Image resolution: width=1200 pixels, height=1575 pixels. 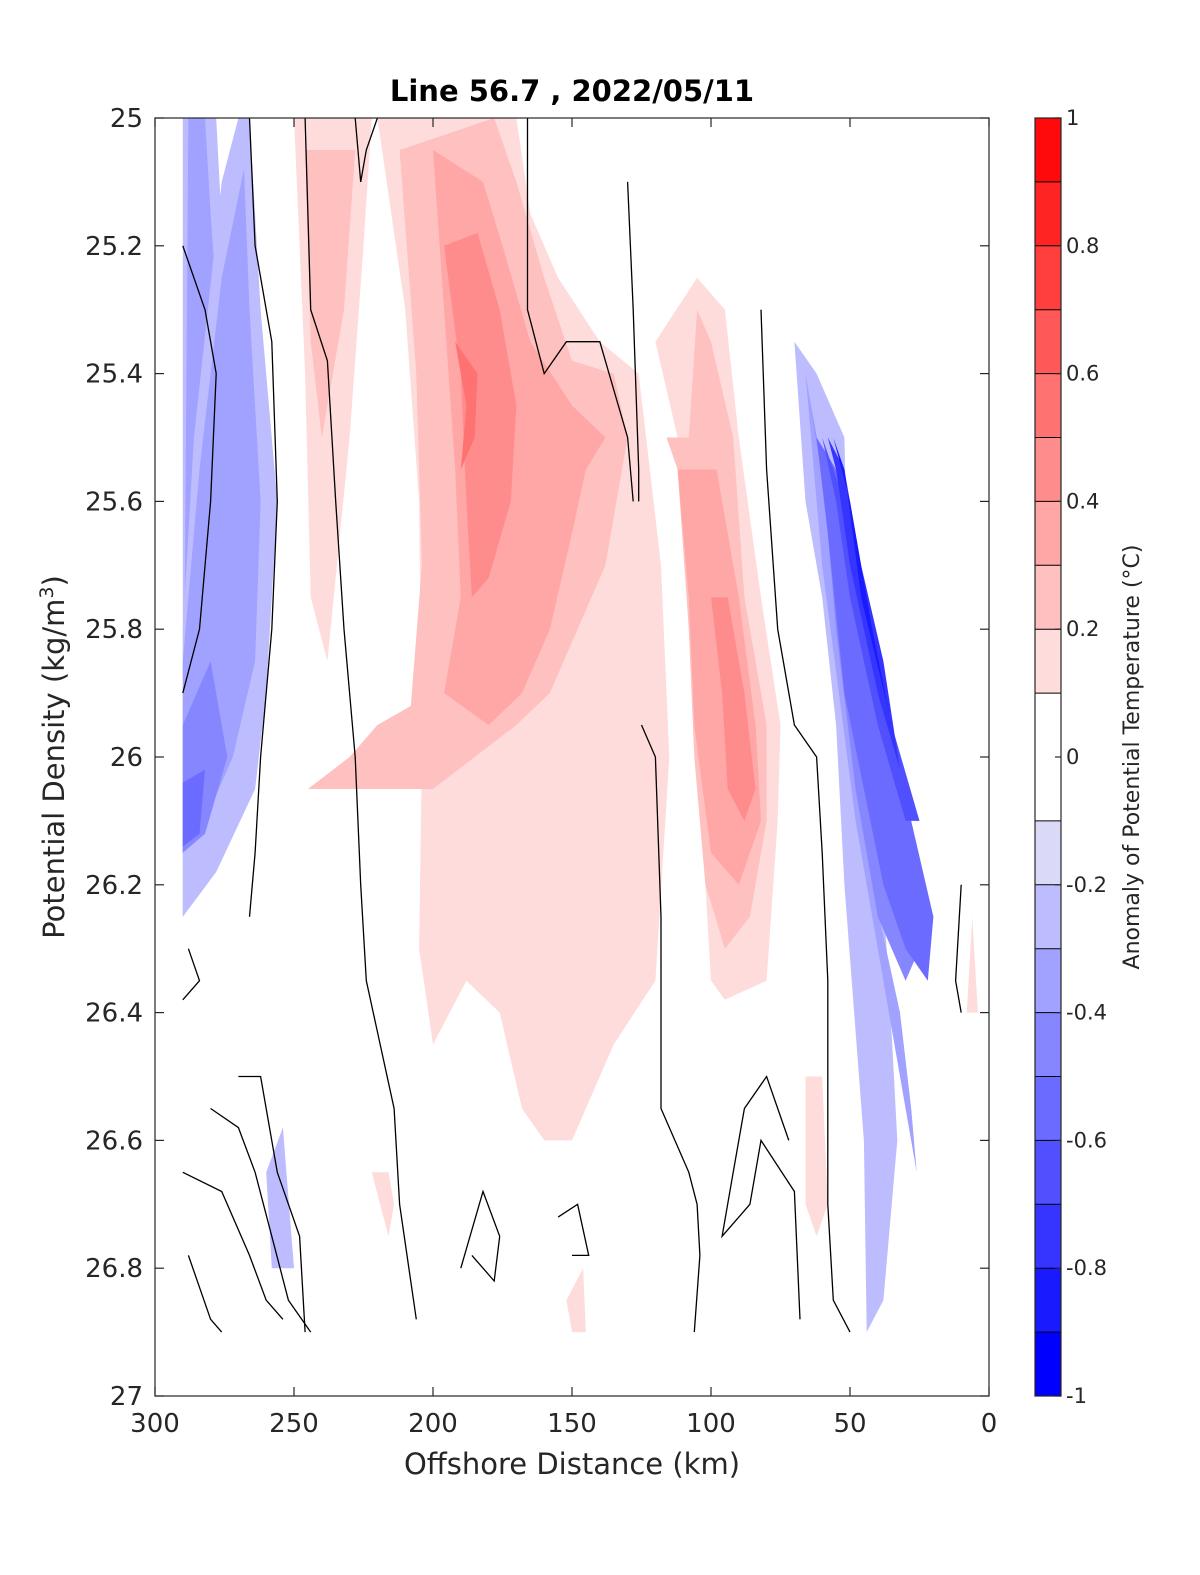 I want to click on chart-title: Line 56.7 , 2022/05/11, so click(x=572, y=91).